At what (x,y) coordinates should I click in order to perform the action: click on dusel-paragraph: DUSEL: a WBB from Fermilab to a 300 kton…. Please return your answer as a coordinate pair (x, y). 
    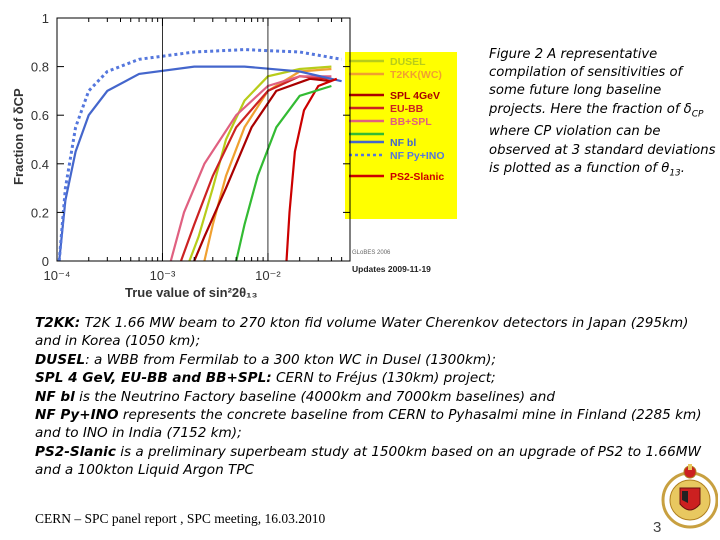
    Looking at the image, I should click on (370, 360).